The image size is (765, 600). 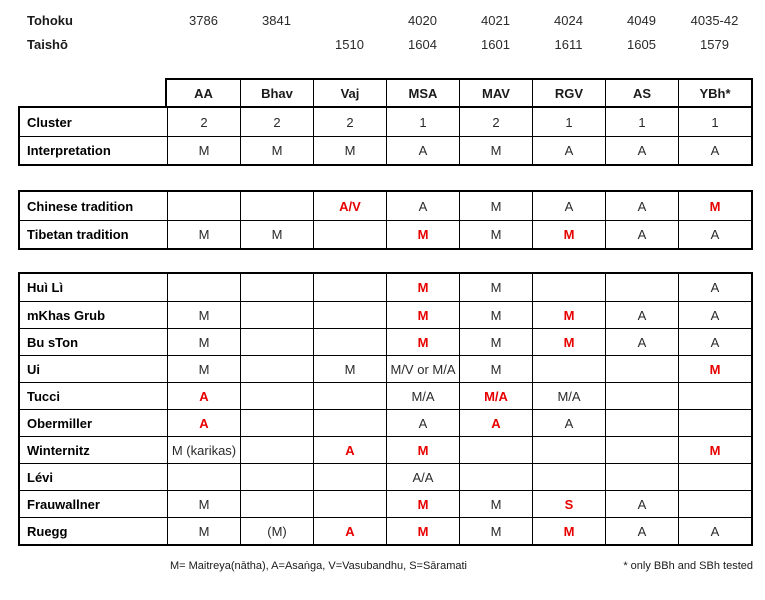 I want to click on table-row: Winternitz M (karikas) A M M, so click(x=385, y=449).